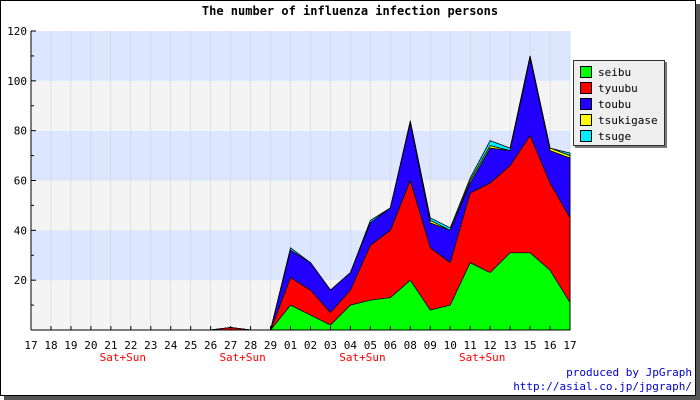  What do you see at coordinates (20, 230) in the screenshot?
I see `y-tick-label: 40` at bounding box center [20, 230].